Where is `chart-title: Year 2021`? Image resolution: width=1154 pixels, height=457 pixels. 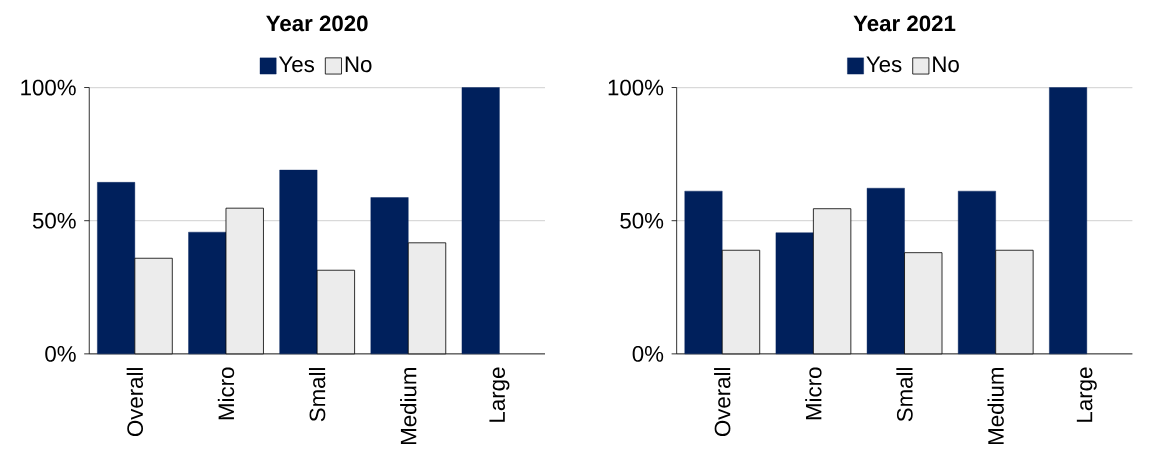 chart-title: Year 2021 is located at coordinates (904, 23).